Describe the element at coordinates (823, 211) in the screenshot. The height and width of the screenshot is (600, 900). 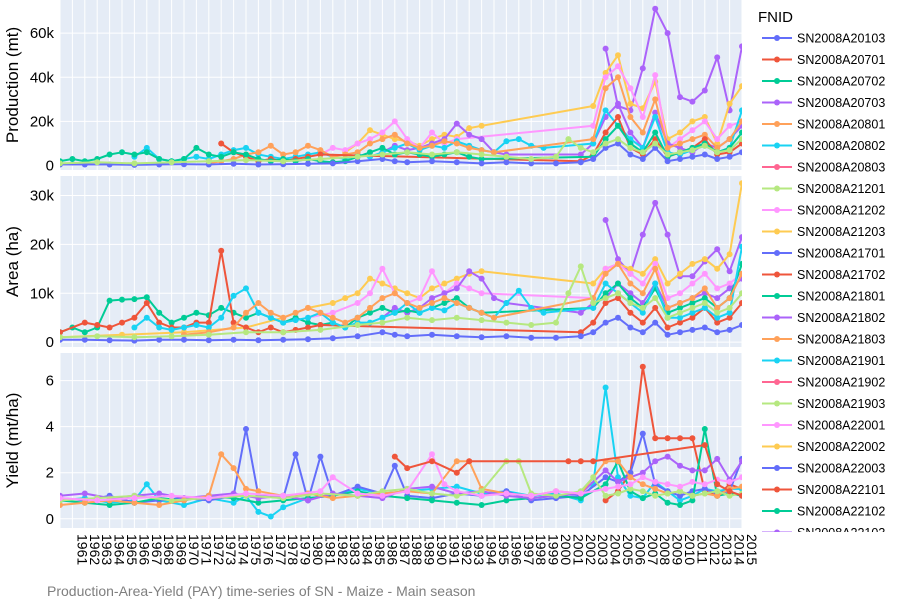
I see `legend-item: SN2008A21202` at that location.